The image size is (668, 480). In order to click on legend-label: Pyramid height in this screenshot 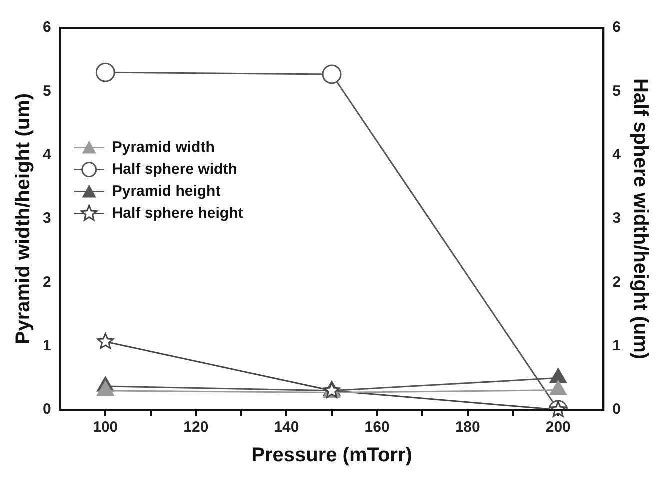, I will do `click(166, 191)`.